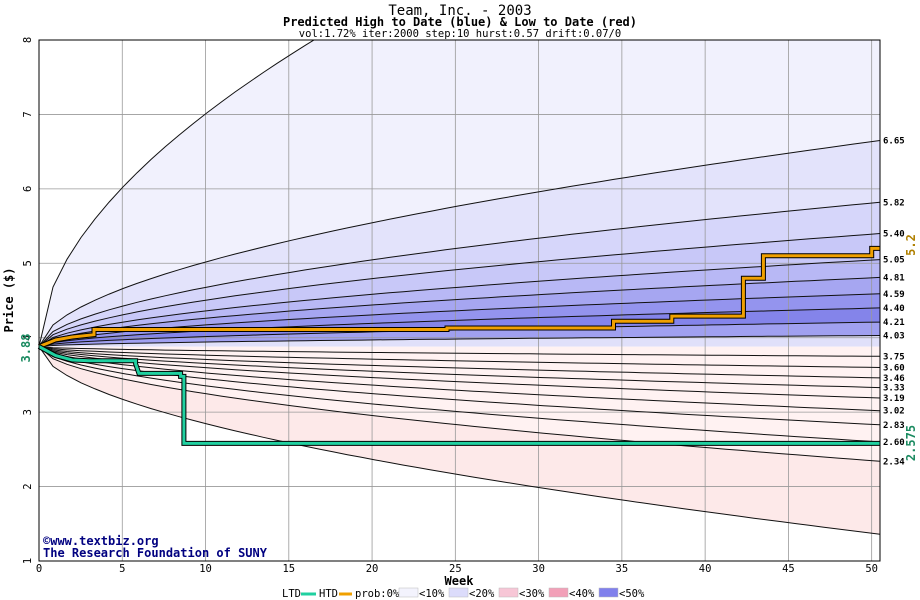 Image resolution: width=920 pixels, height=600 pixels. I want to click on htd-final-label: 5.2, so click(911, 245).